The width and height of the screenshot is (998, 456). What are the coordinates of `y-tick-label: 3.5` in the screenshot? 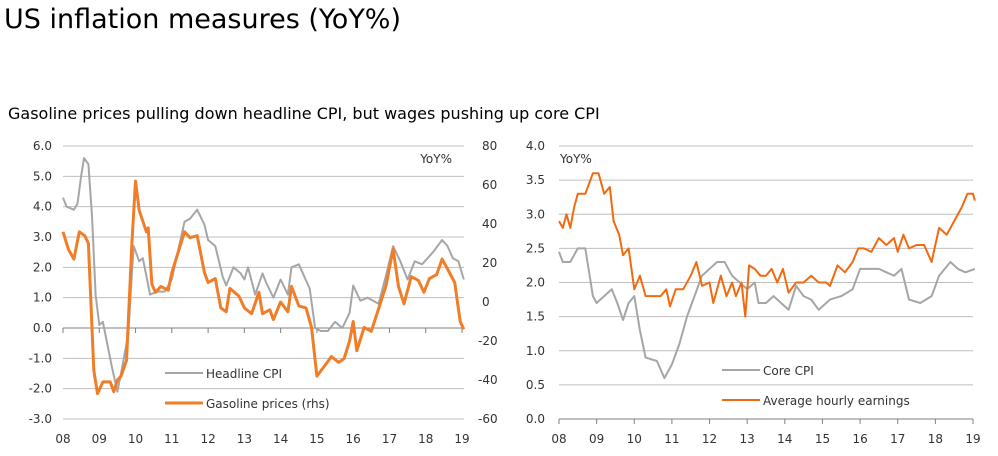 It's located at (535, 180).